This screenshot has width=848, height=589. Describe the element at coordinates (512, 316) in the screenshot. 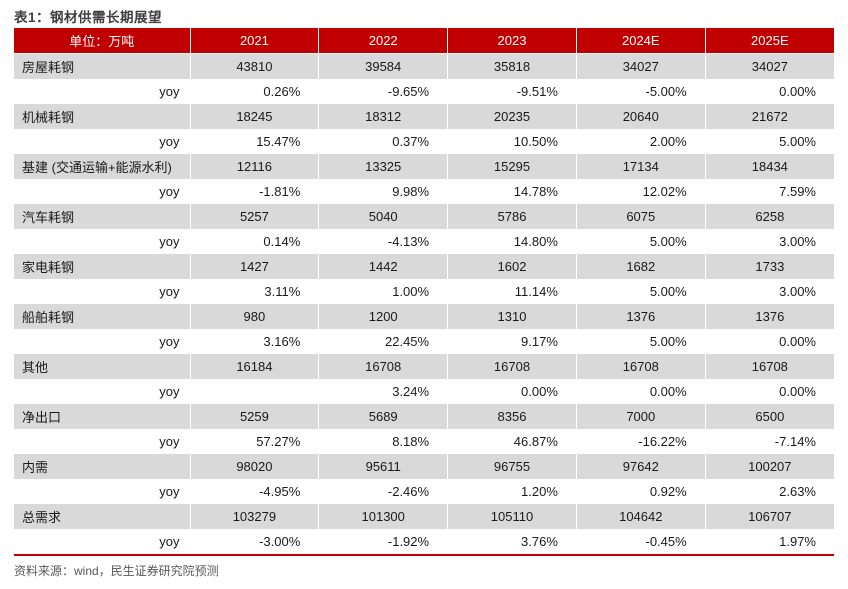

I see `cell-value: 1310` at that location.